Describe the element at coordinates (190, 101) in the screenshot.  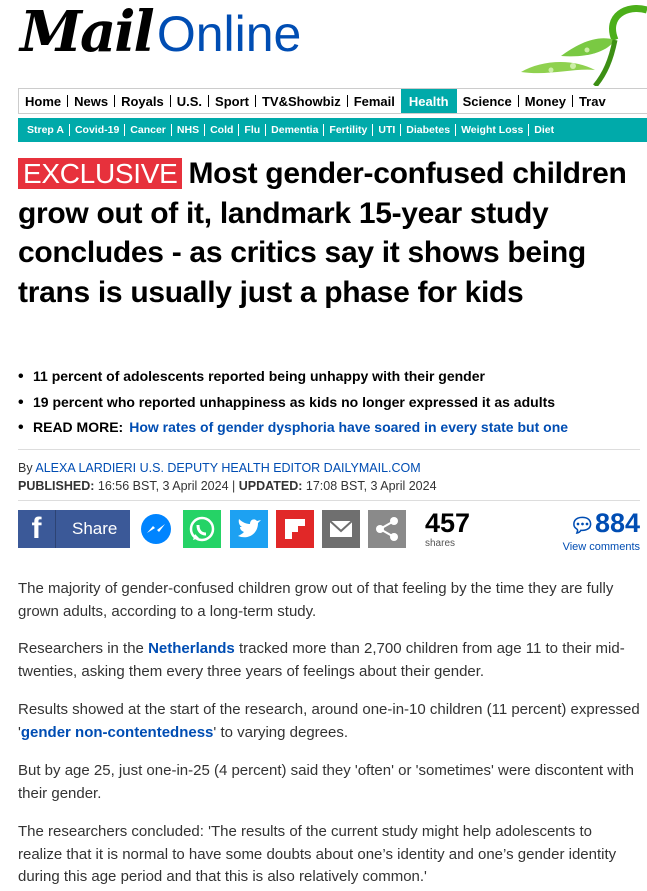
I see `nav-us: U.S.` at that location.